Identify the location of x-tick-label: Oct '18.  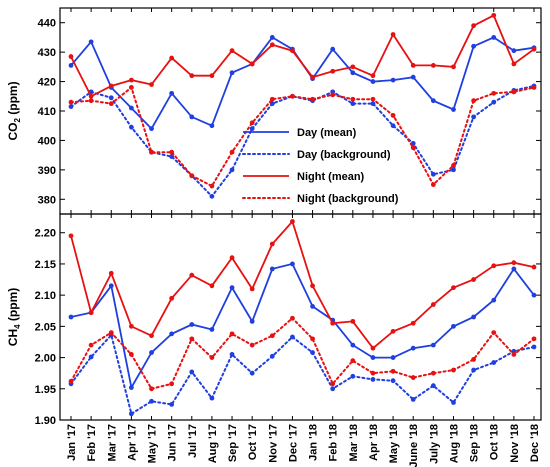
(495, 442).